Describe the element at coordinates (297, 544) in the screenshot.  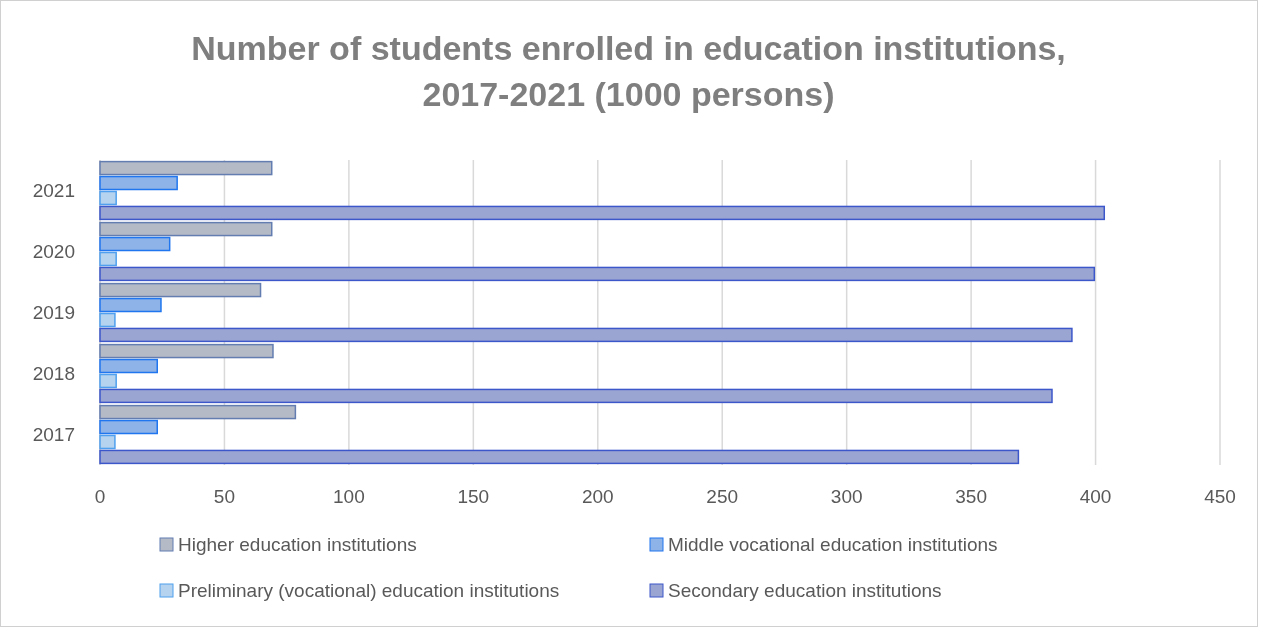
I see `legend-label: Higher education institutions` at that location.